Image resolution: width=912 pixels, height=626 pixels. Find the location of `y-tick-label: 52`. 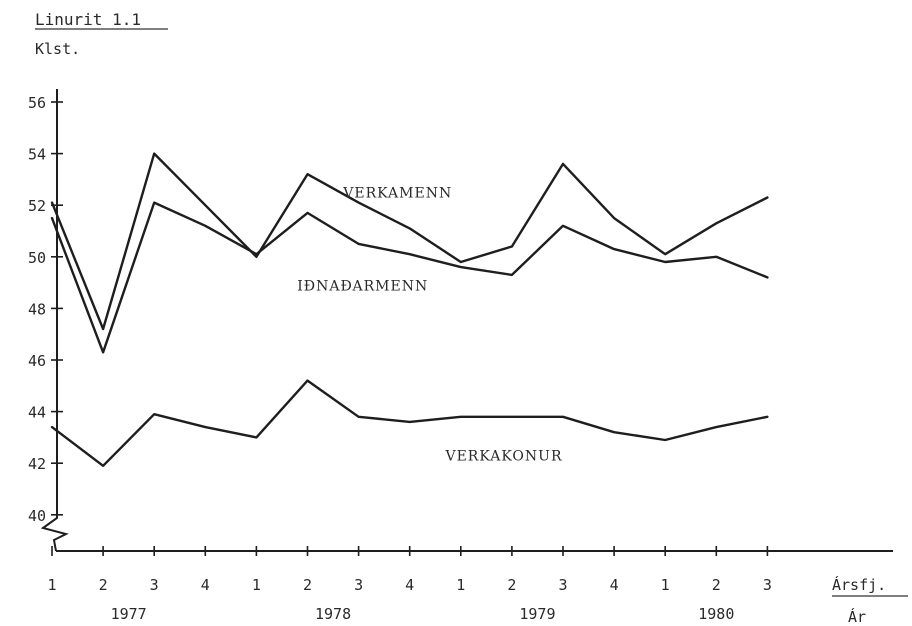

y-tick-label: 52 is located at coordinates (37, 206).